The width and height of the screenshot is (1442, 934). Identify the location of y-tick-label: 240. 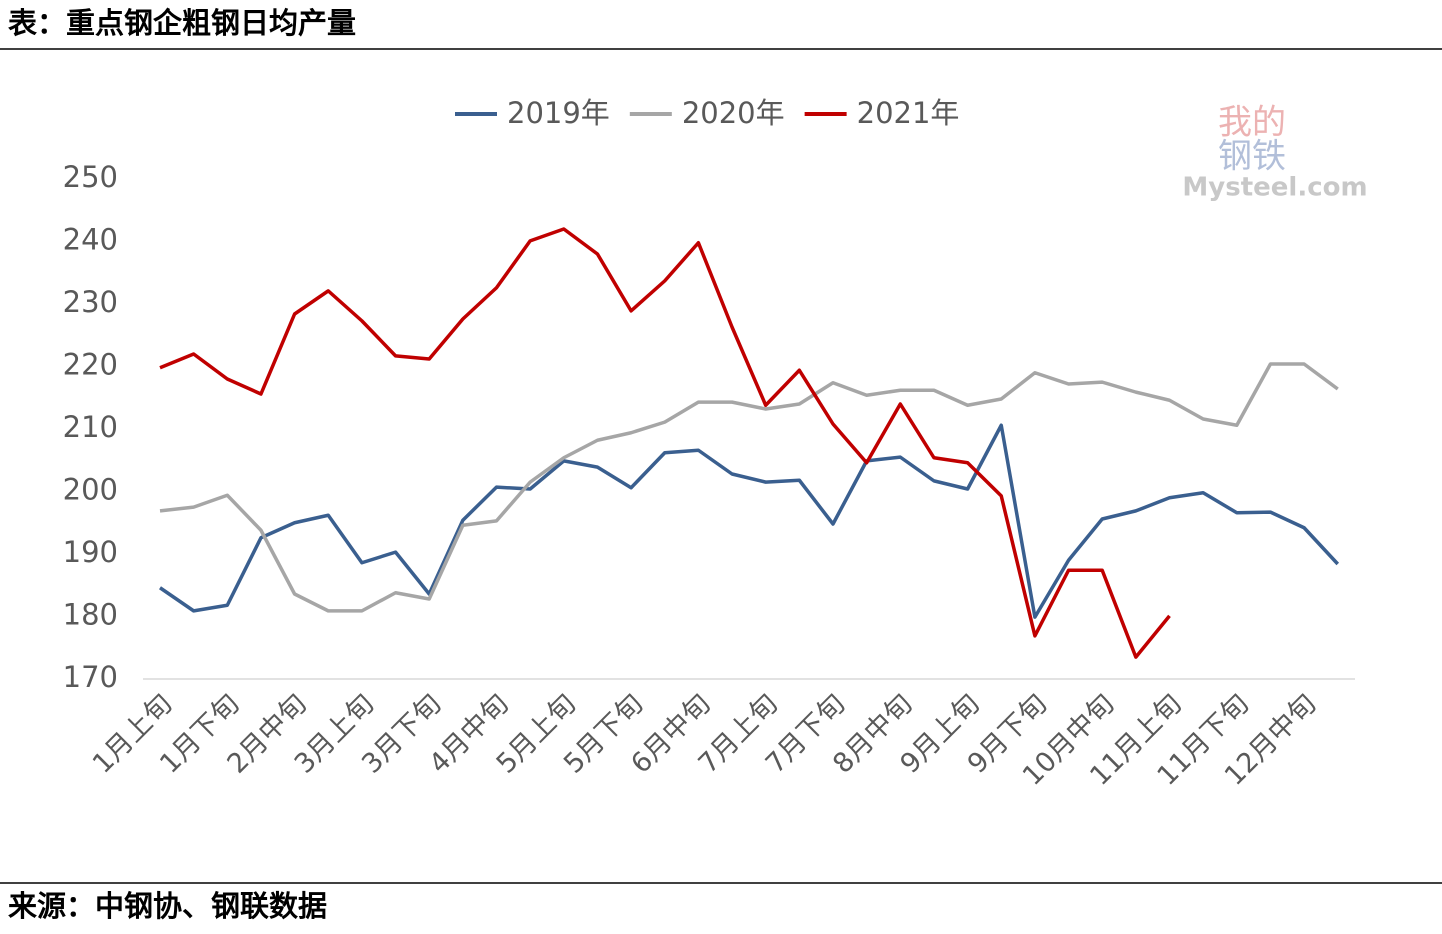
(90, 240).